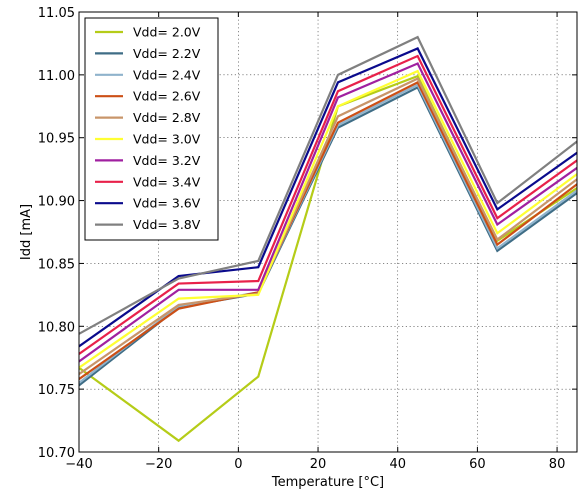  I want to click on x-tick-label: 60, so click(477, 464).